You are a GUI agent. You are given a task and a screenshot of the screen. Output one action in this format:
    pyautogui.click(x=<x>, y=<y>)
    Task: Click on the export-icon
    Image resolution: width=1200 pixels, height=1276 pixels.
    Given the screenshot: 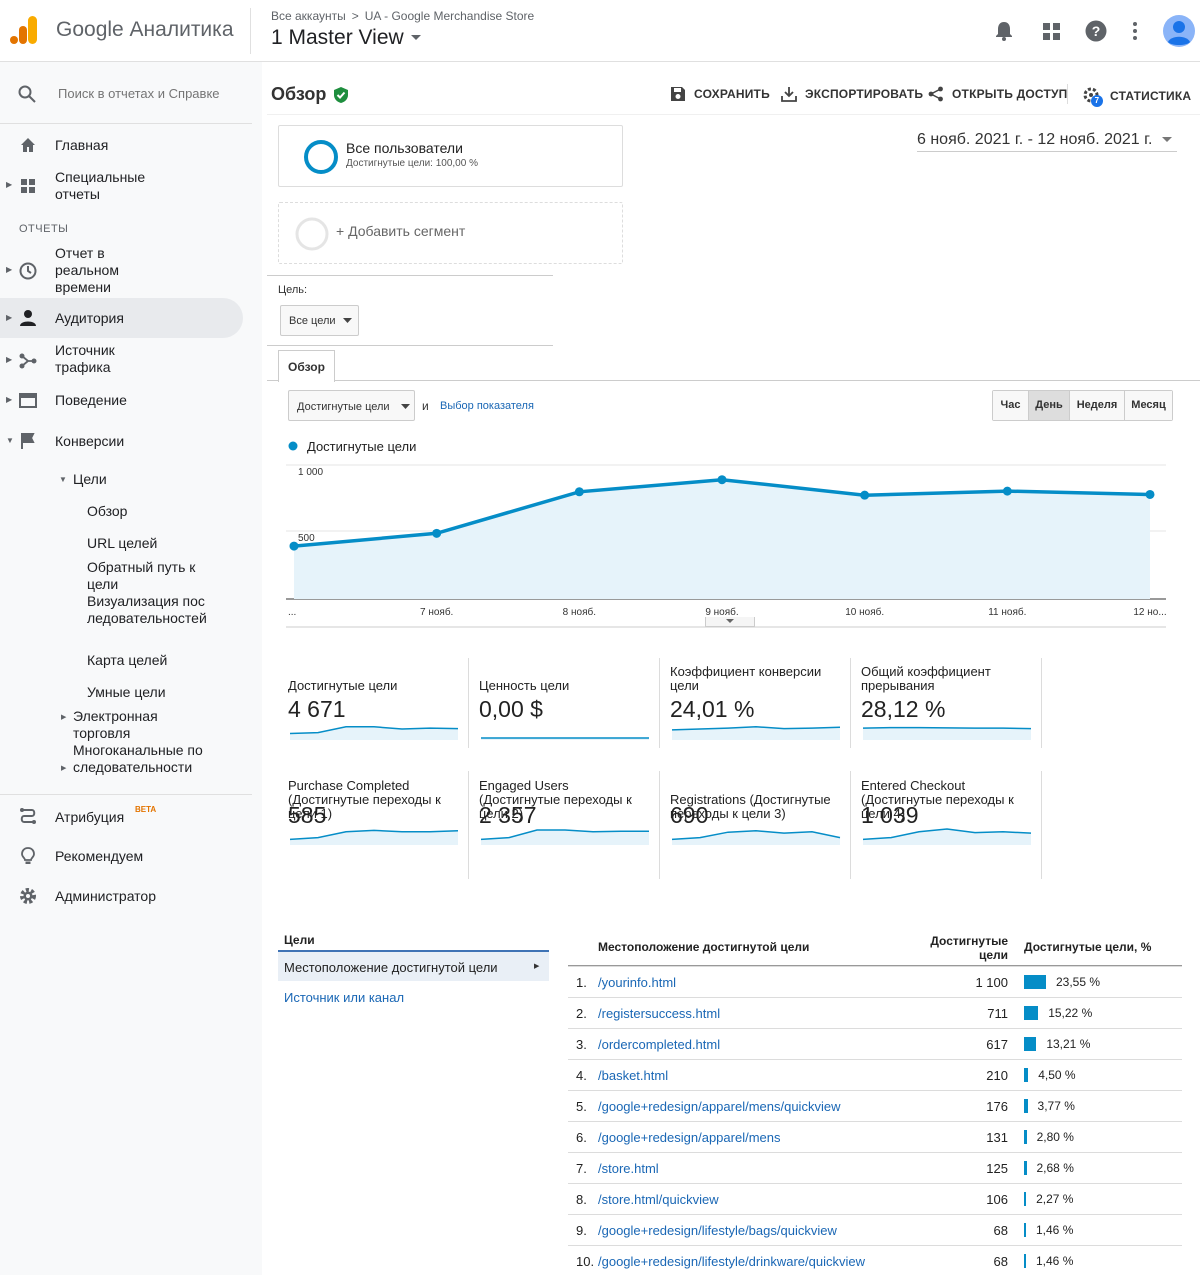 What is the action you would take?
    pyautogui.click(x=789, y=94)
    